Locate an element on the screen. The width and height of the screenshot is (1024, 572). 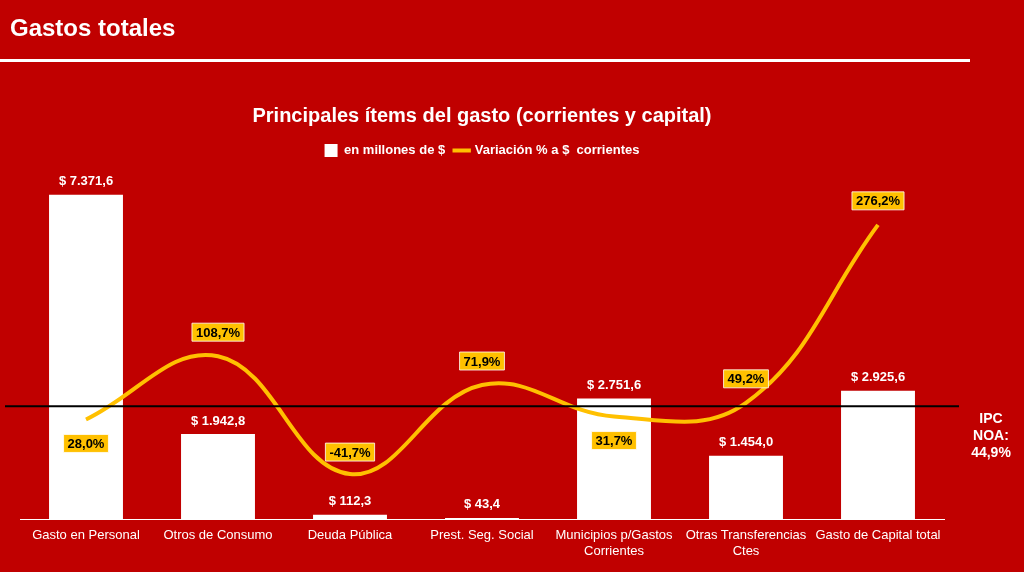
ref-line-label: IPC NOA: 44,9% is located at coordinates (991, 435).